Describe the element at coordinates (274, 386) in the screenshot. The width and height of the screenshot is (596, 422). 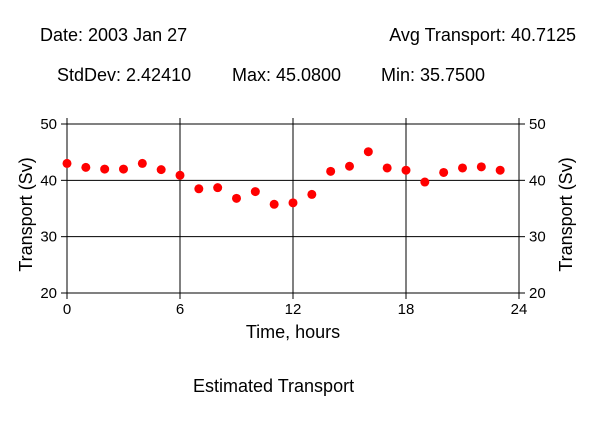
I see `chart-caption: Estimated Transport` at that location.